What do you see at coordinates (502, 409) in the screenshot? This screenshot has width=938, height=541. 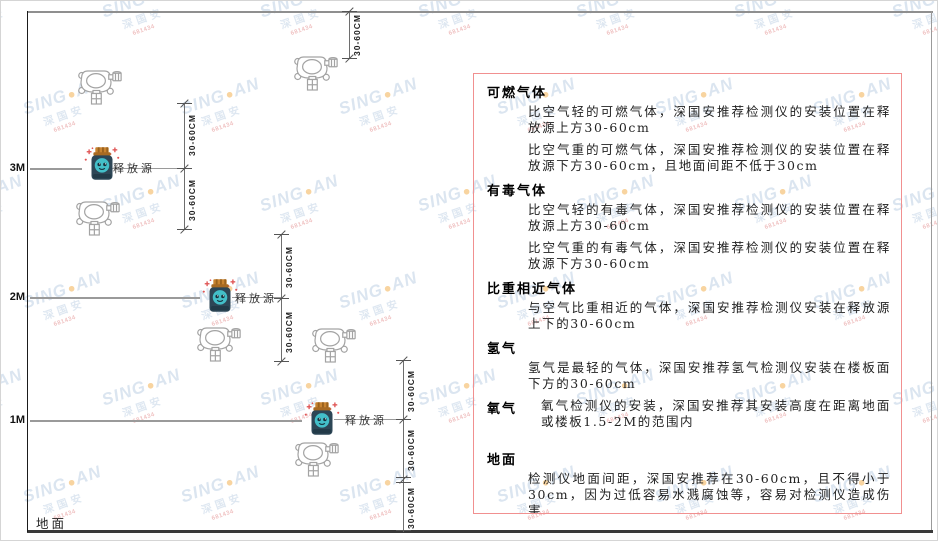 I see `section-heading-oxygen: 氧气` at bounding box center [502, 409].